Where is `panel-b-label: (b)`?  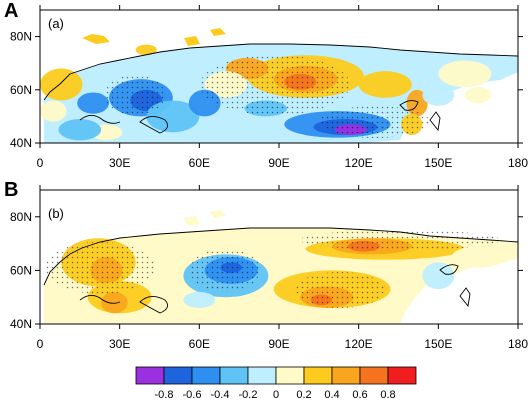
panel-b-label: (b) is located at coordinates (56, 213).